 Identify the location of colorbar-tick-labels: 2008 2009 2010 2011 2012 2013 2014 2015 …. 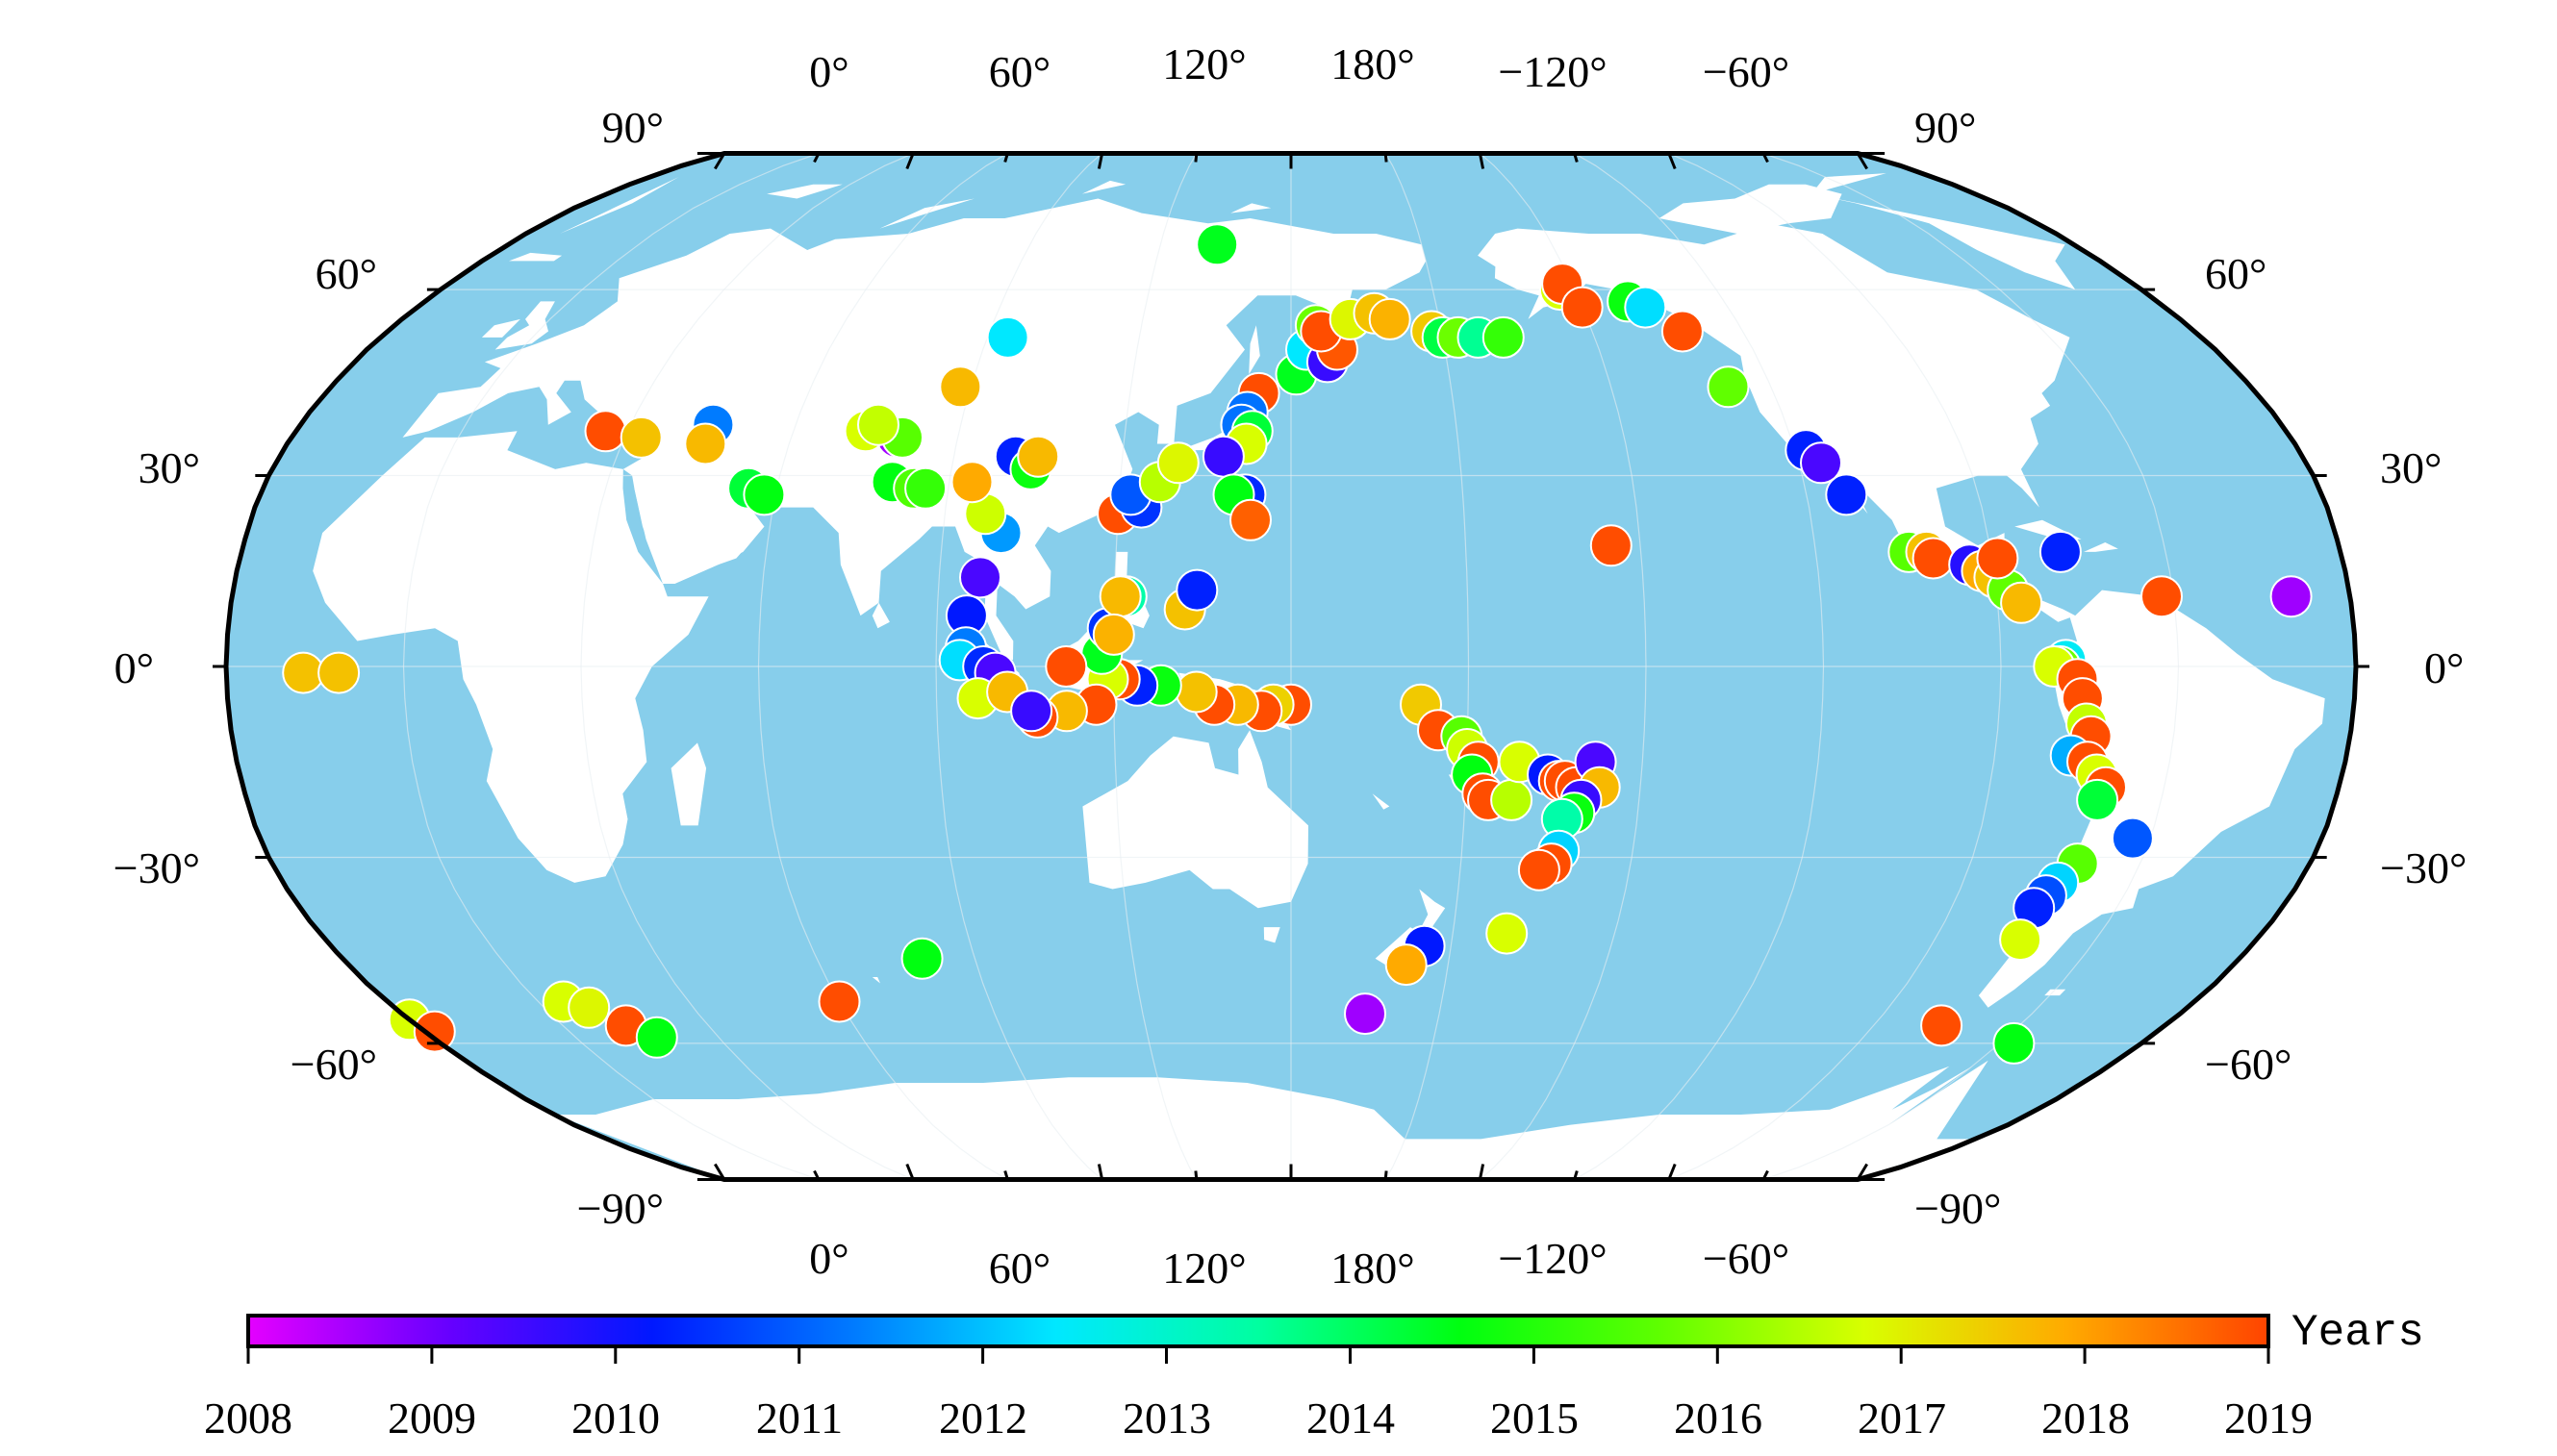
(1258, 1418).